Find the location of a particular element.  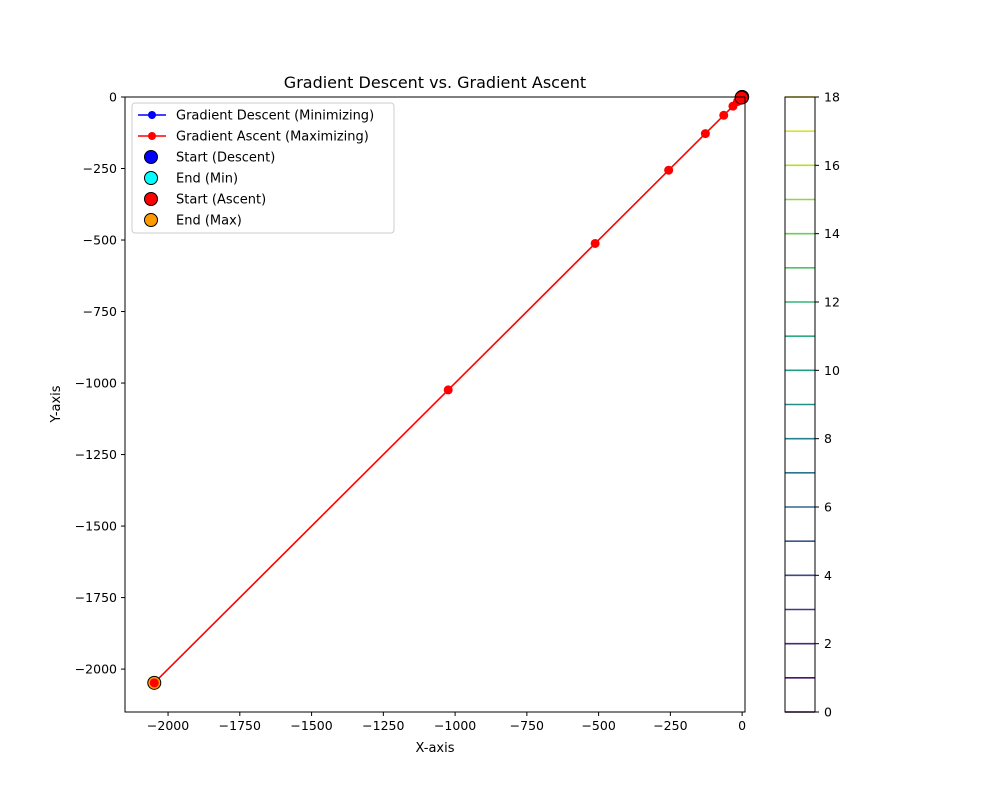

chart-title: Gradient Descent vs. Gradient Ascent is located at coordinates (435, 82).